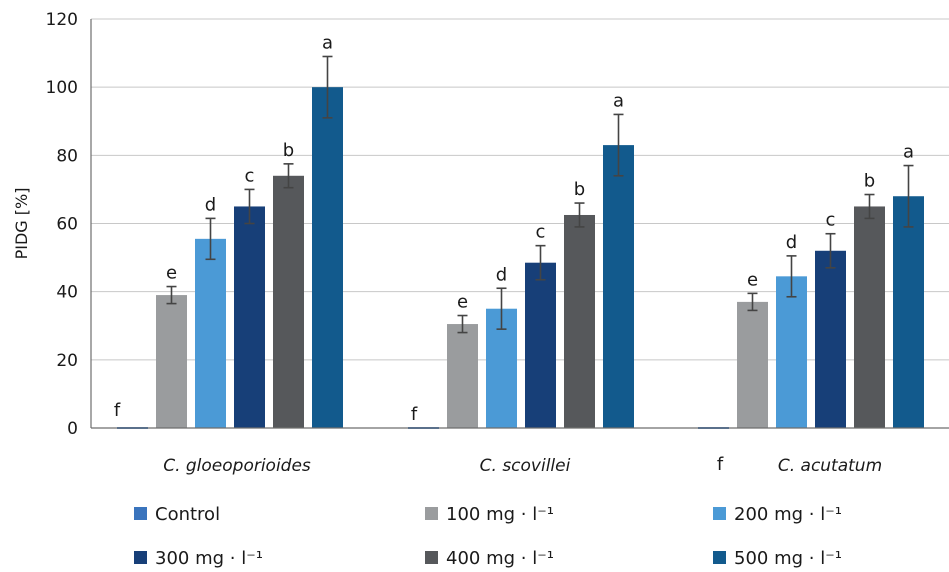 The height and width of the screenshot is (572, 949). I want to click on y-axis-ticks: 0 20 40 60 80 100 120, so click(62, 224).